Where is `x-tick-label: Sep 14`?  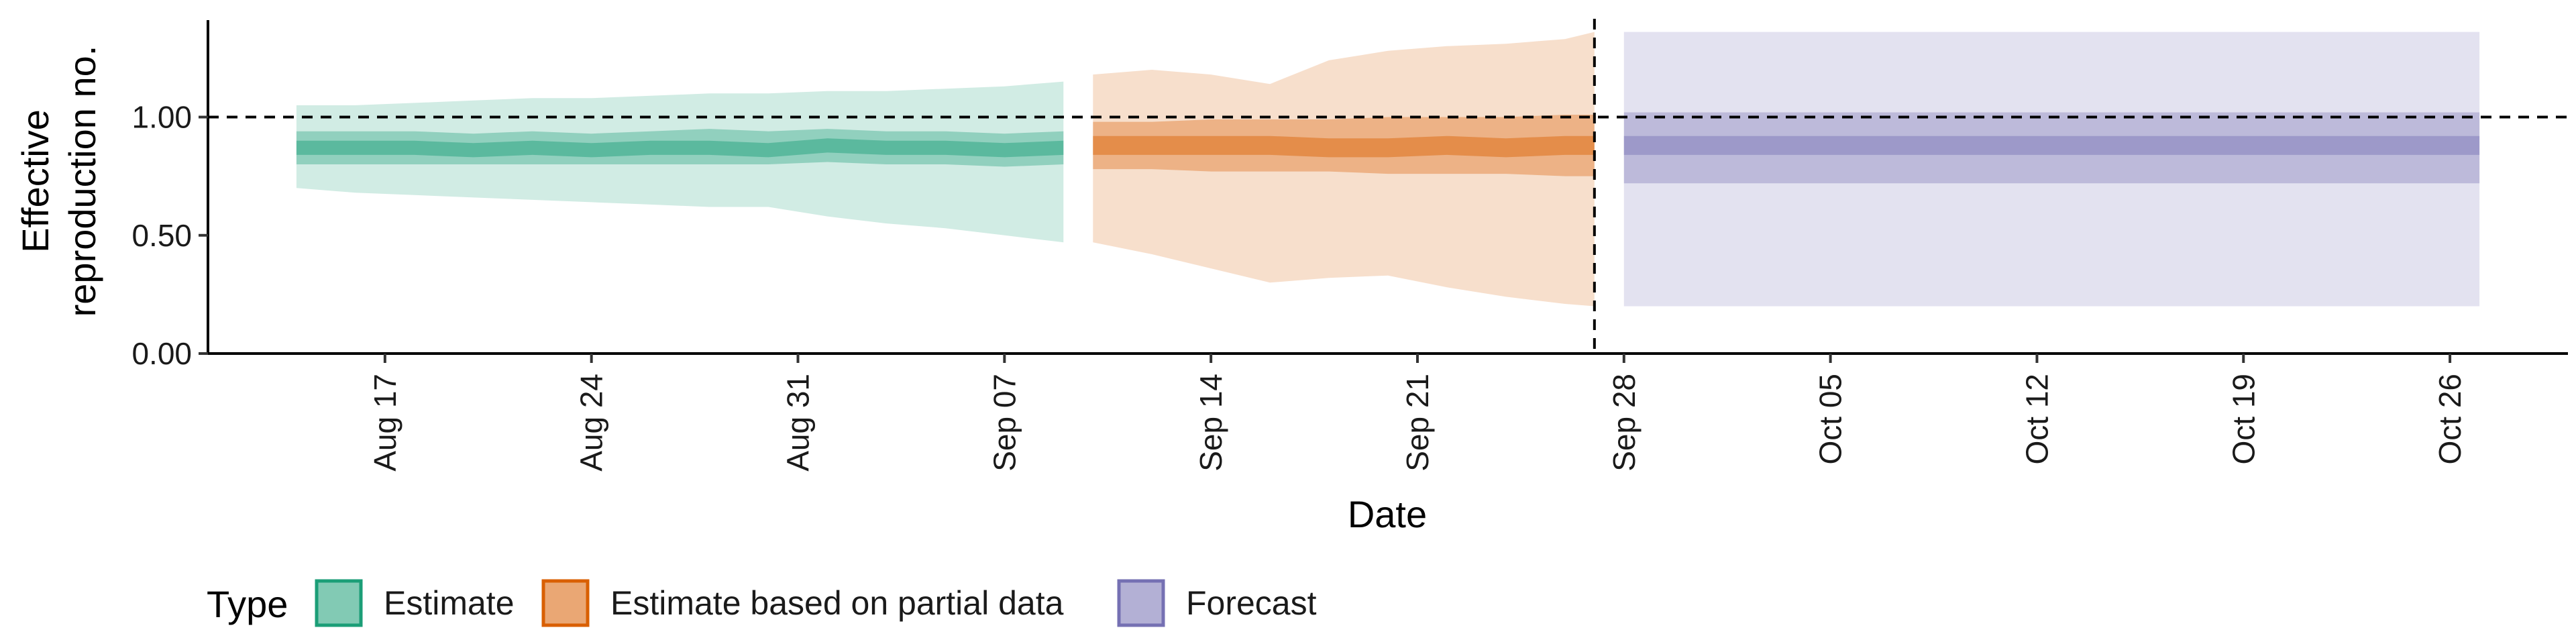 x-tick-label: Sep 14 is located at coordinates (1210, 423).